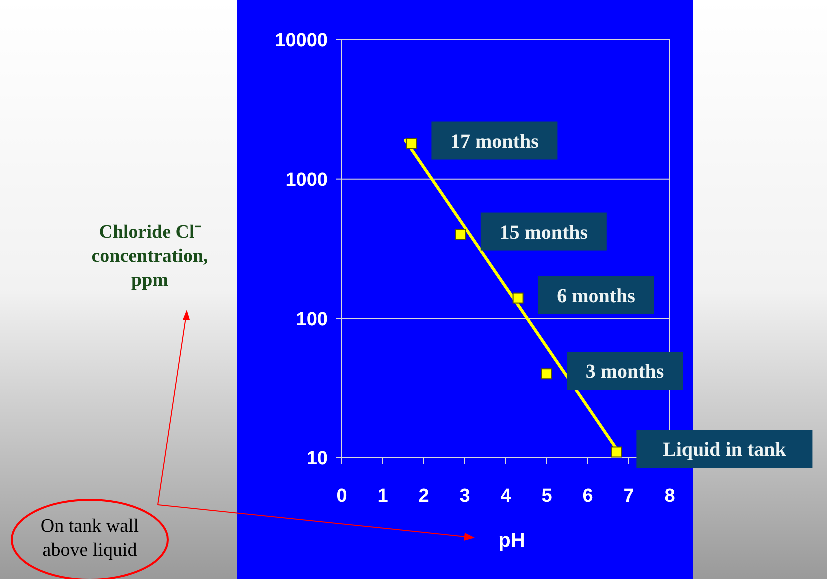 This screenshot has width=827, height=579. Describe the element at coordinates (90, 538) in the screenshot. I see `text: On tank wall above liquid` at that location.